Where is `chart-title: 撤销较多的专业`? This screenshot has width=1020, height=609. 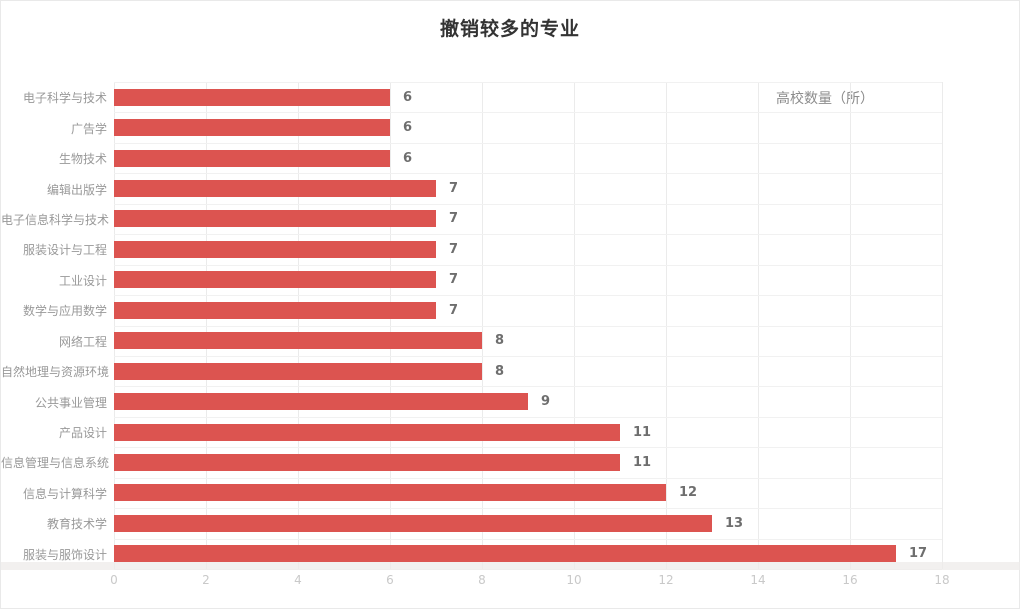 chart-title: 撤销较多的专业 is located at coordinates (509, 29).